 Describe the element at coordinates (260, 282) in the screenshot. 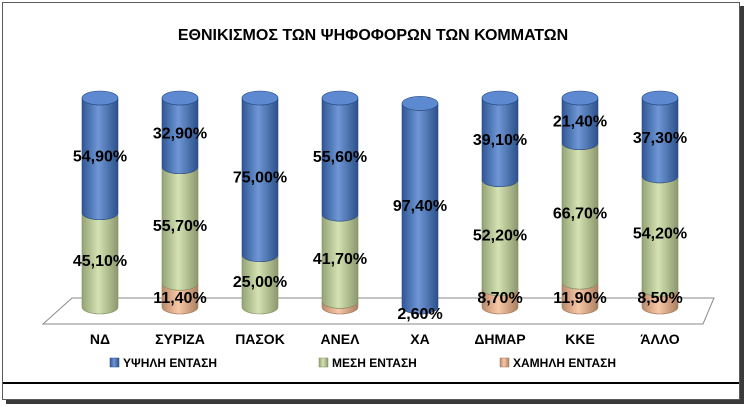

I see `data-label: 25,00%` at that location.